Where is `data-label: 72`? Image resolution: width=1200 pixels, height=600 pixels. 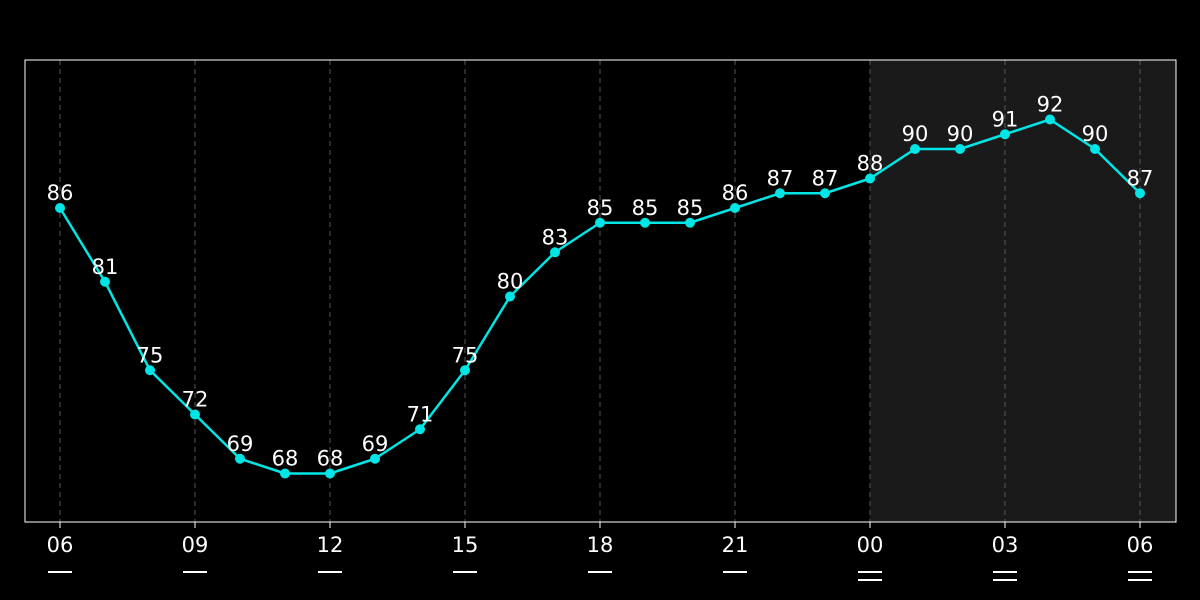 data-label: 72 is located at coordinates (195, 400).